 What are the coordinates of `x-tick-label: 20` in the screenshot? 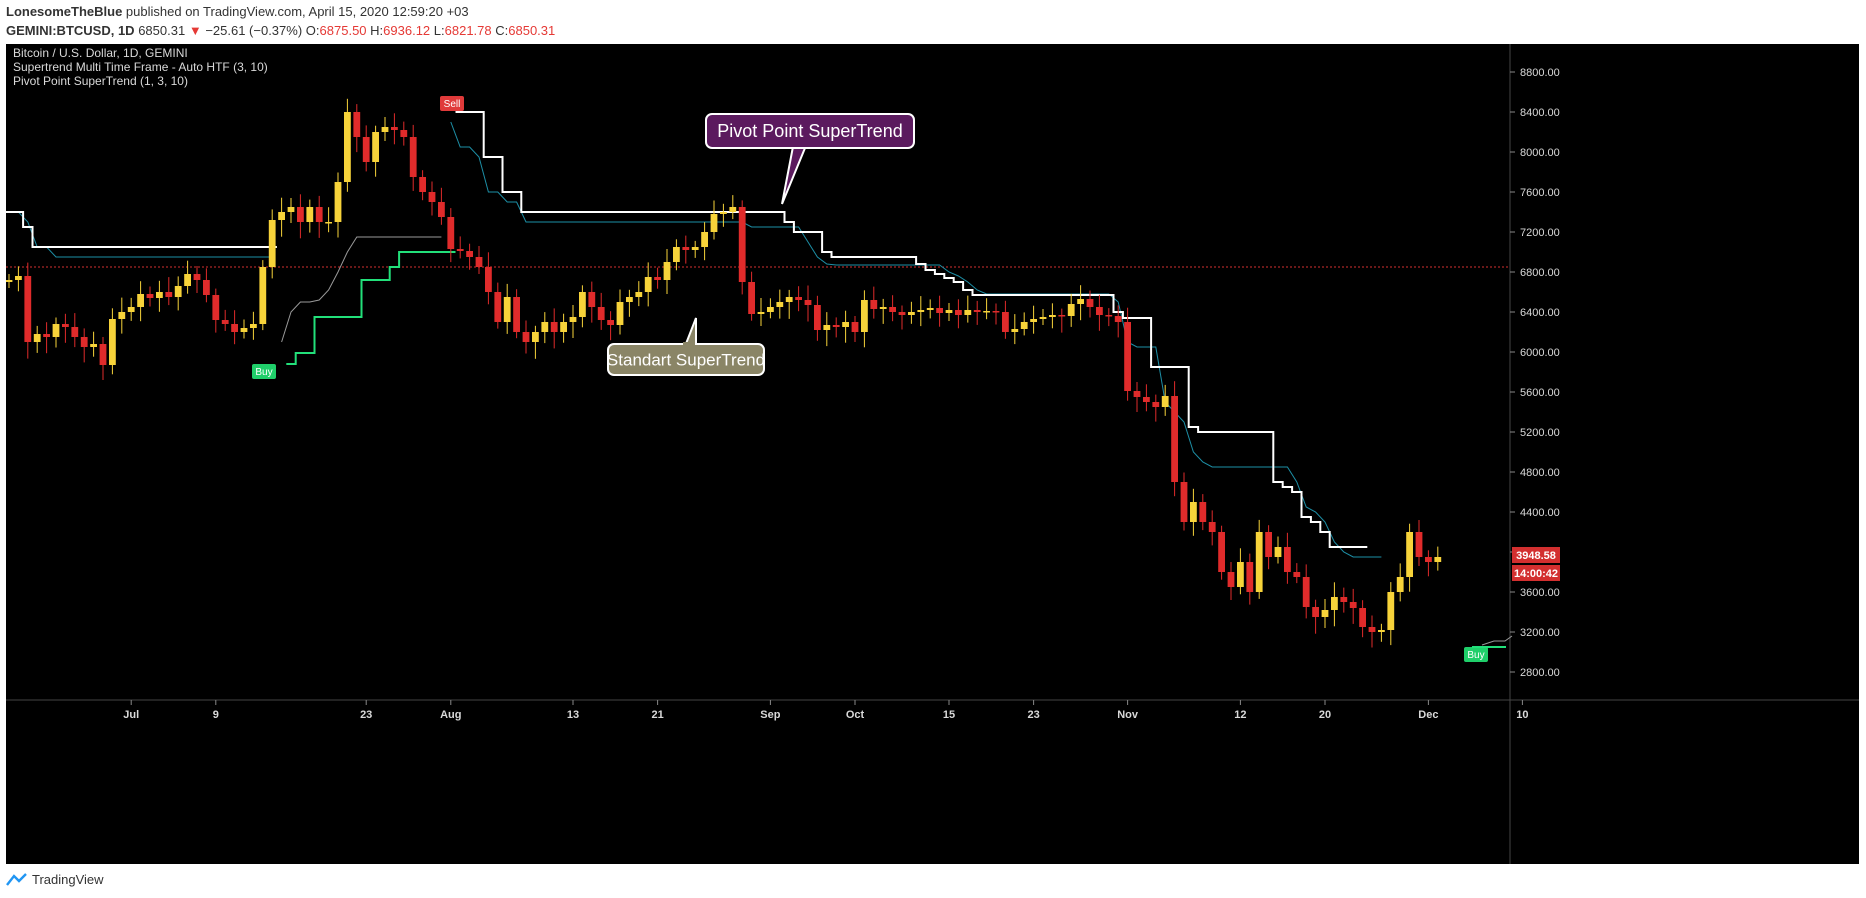 It's located at (1325, 715).